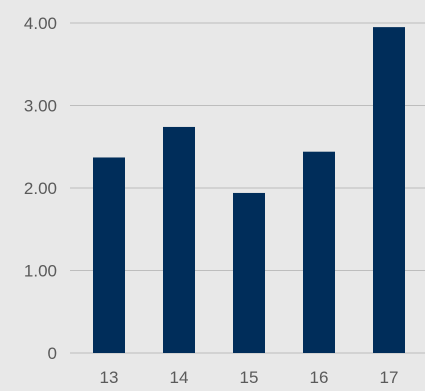  What do you see at coordinates (319, 377) in the screenshot?
I see `x-tick-label: 16` at bounding box center [319, 377].